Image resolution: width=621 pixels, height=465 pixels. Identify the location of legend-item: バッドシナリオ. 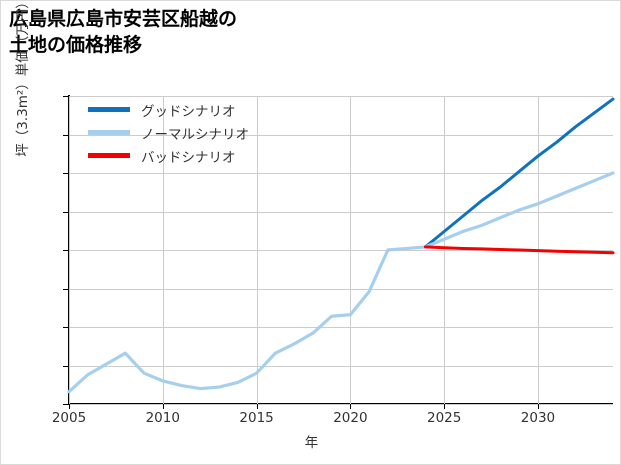
(186, 155).